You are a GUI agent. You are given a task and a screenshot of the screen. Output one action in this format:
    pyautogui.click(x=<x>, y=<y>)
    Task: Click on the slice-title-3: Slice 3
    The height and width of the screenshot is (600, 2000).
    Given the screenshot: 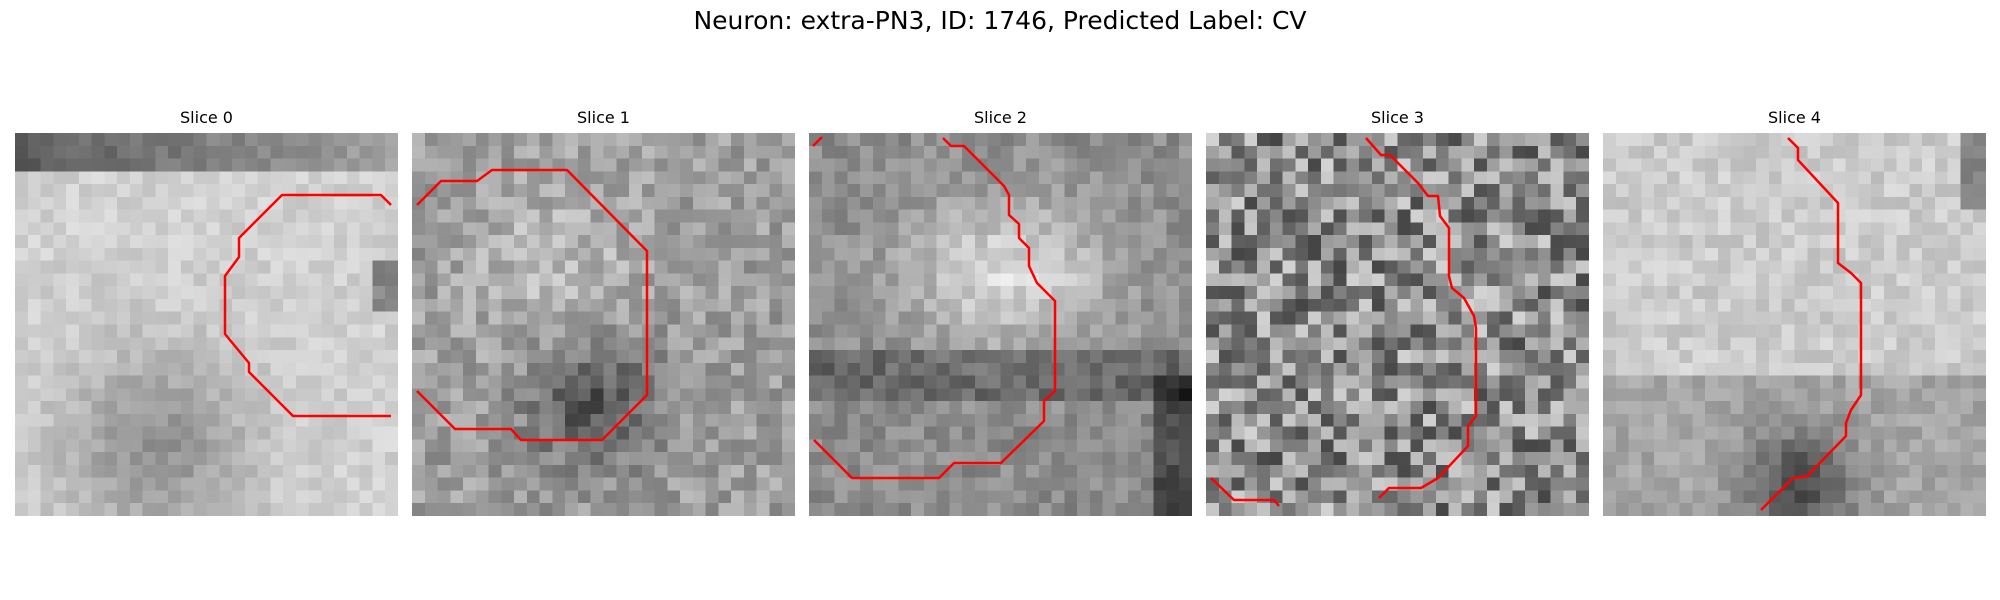 What is the action you would take?
    pyautogui.click(x=1397, y=117)
    